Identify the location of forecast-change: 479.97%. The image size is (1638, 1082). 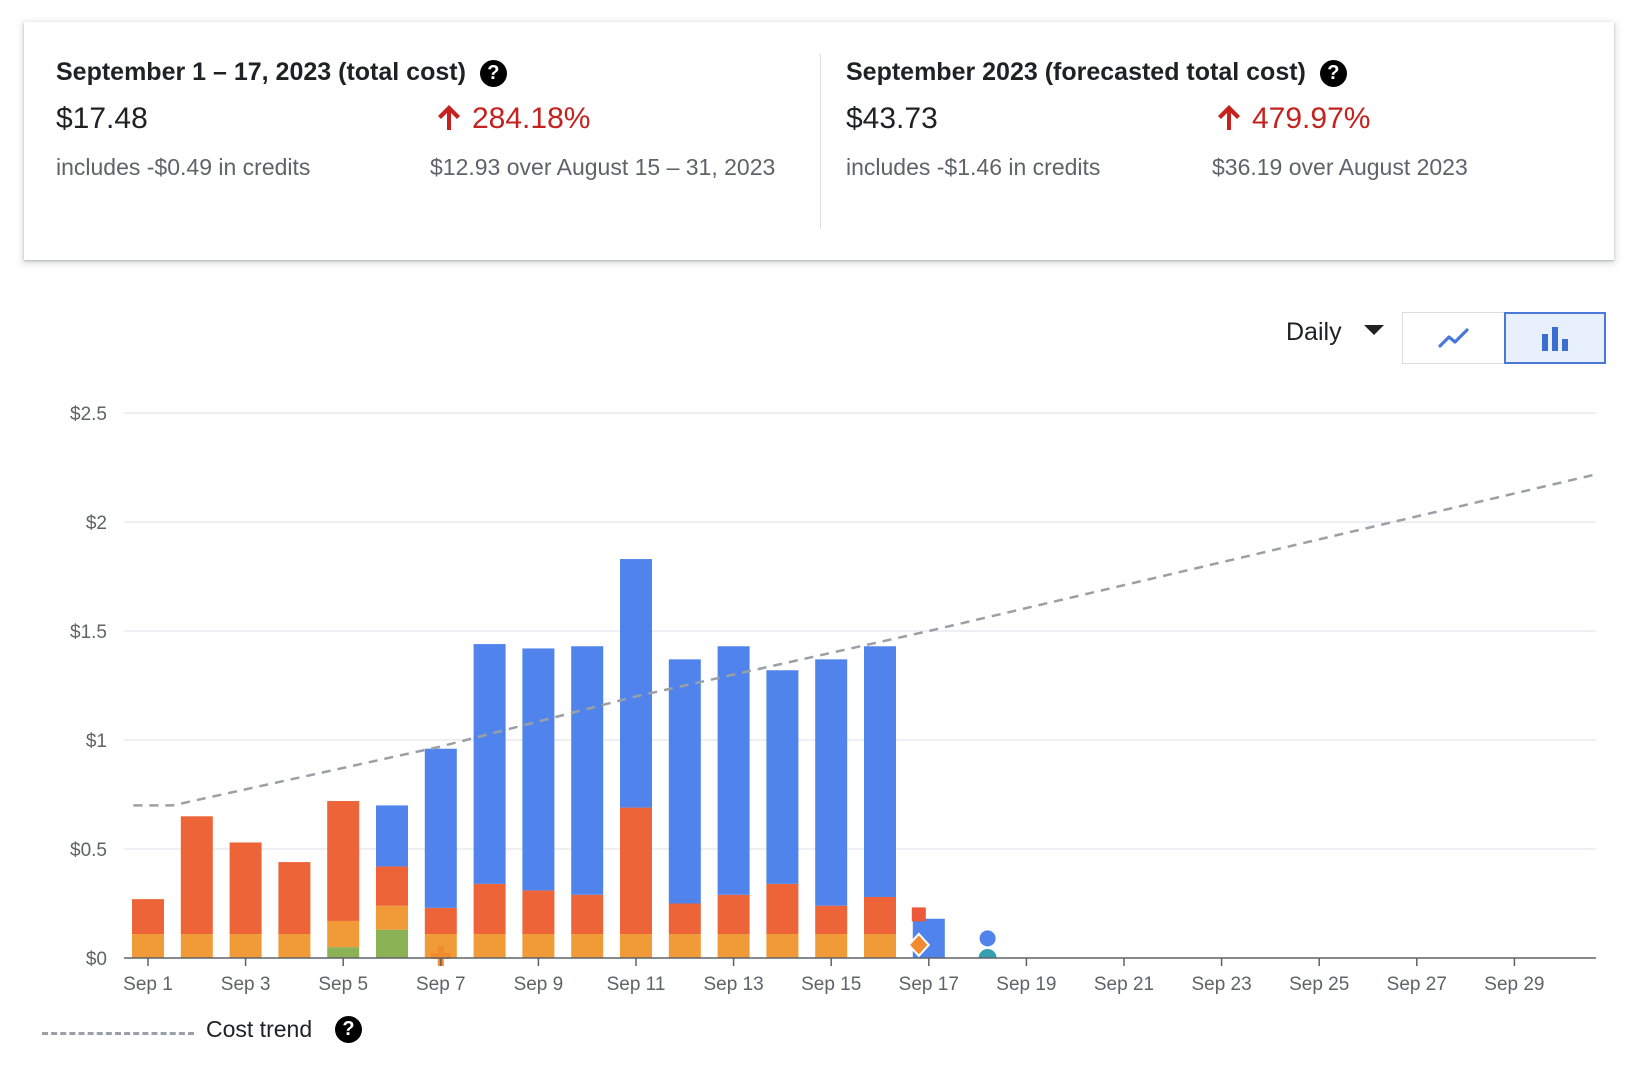
(1293, 119).